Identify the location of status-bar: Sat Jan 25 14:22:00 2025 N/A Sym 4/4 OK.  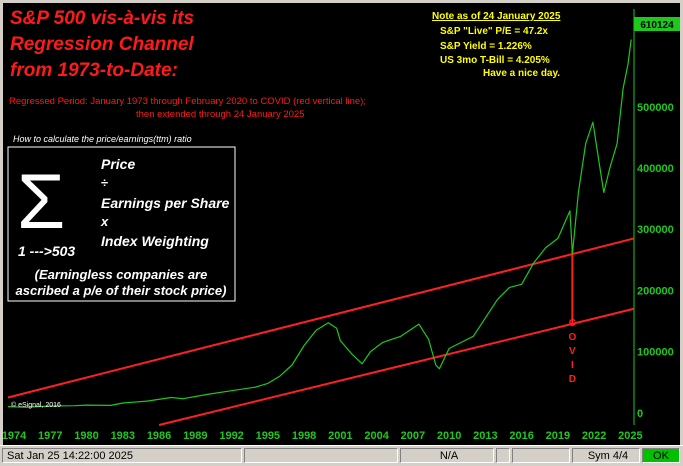
(341, 455).